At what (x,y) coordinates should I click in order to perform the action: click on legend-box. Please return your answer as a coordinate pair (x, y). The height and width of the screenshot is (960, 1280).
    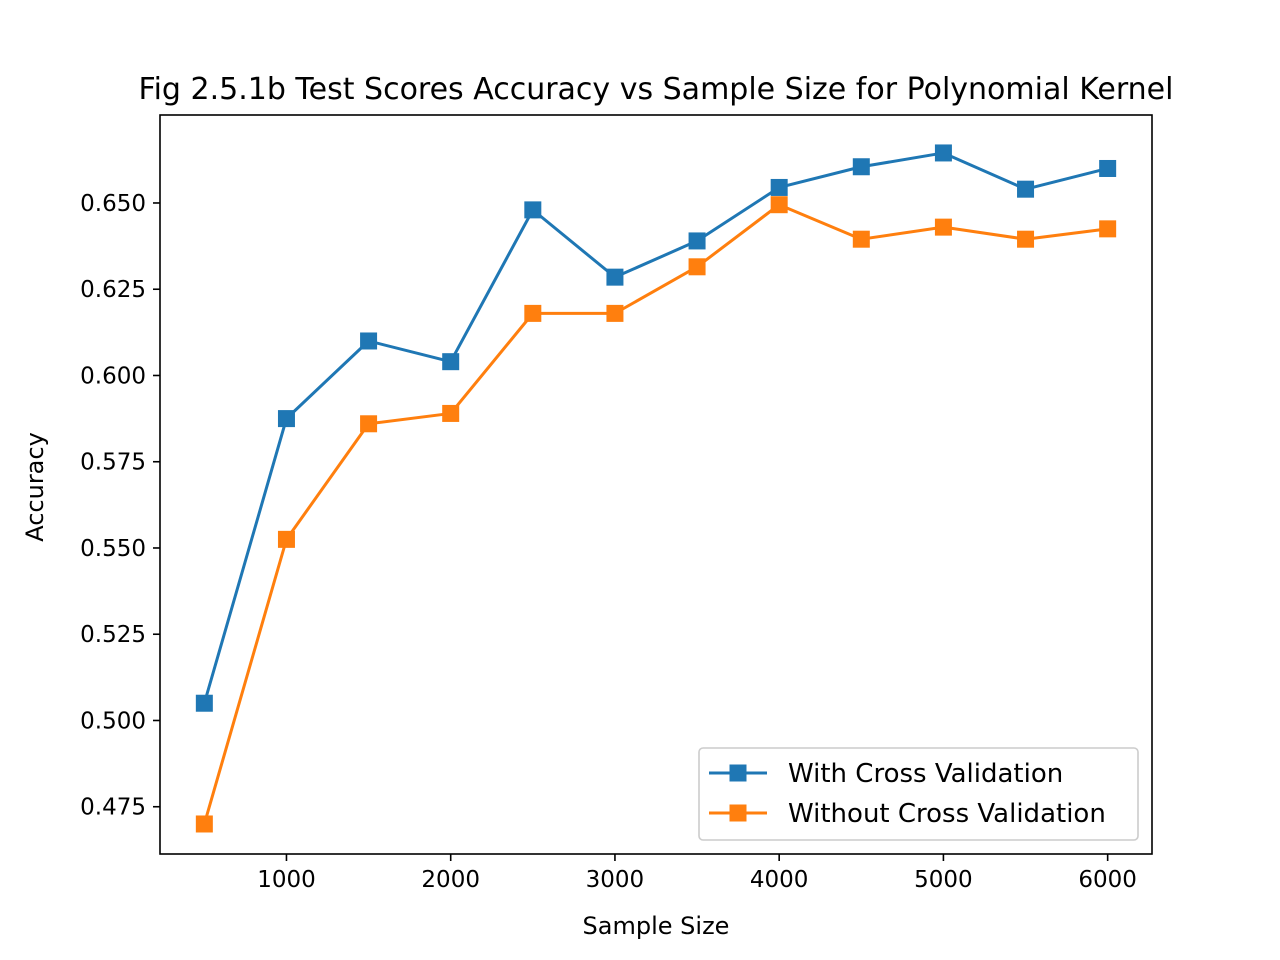
    Looking at the image, I should click on (918, 794).